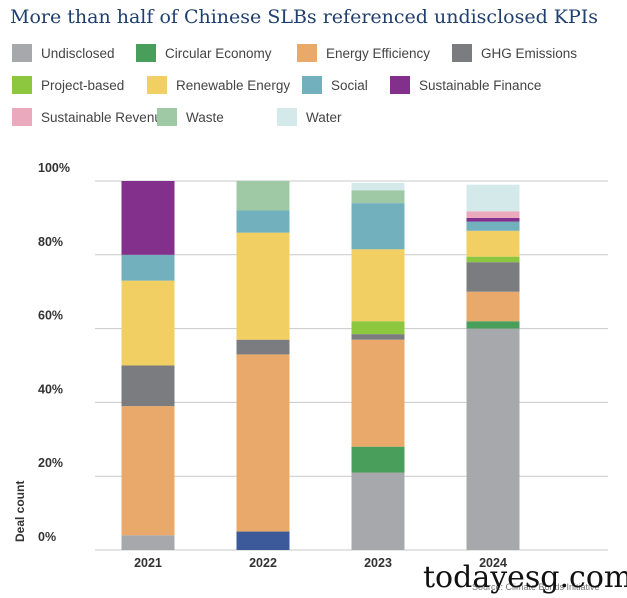  Describe the element at coordinates (493, 214) in the screenshot. I see `bar-segment-sustainable-revenue` at that location.